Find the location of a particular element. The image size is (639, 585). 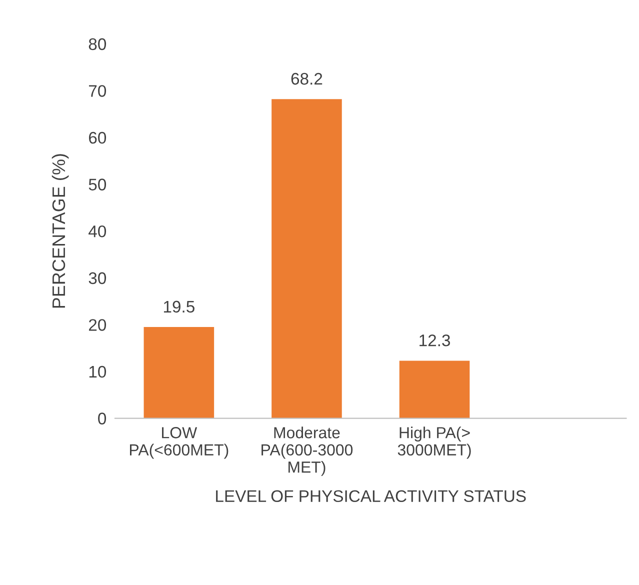

y-tick-label: 50 is located at coordinates (97, 184).